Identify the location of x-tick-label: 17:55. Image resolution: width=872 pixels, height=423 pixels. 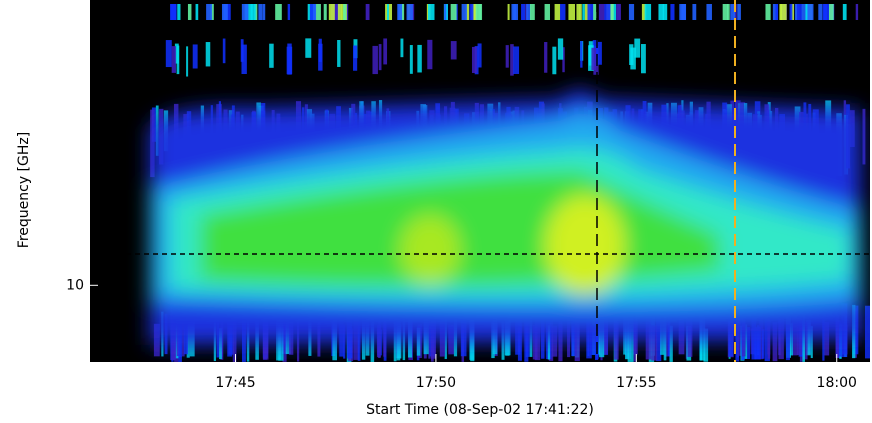
(636, 383).